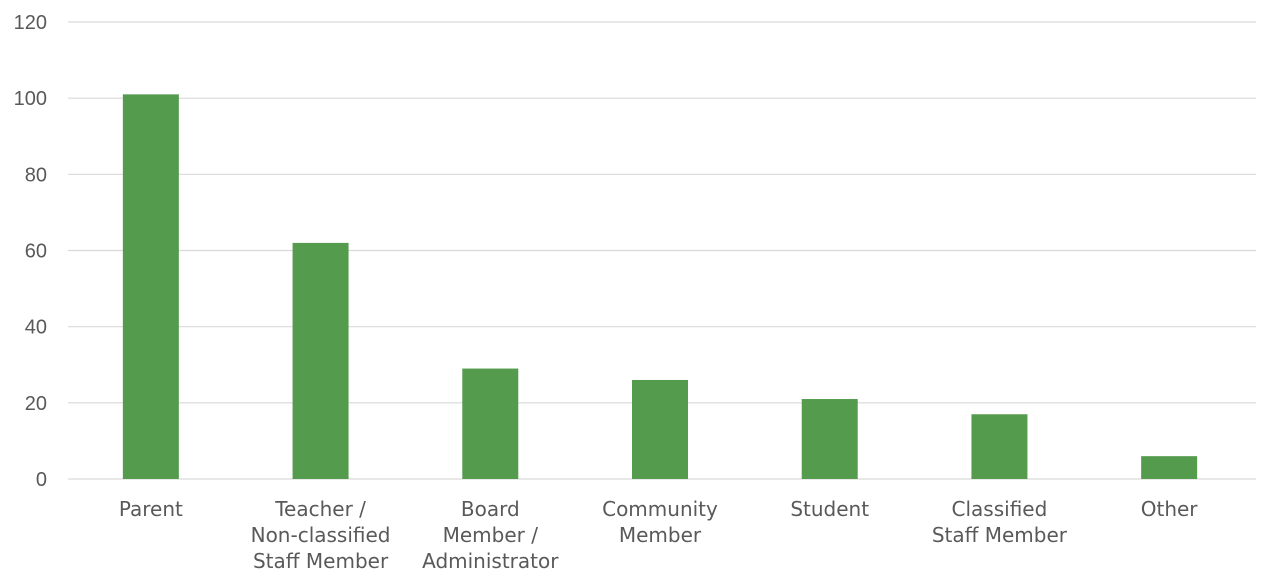 The image size is (1280, 582). What do you see at coordinates (36, 328) in the screenshot?
I see `y-tick-label-40: 40` at bounding box center [36, 328].